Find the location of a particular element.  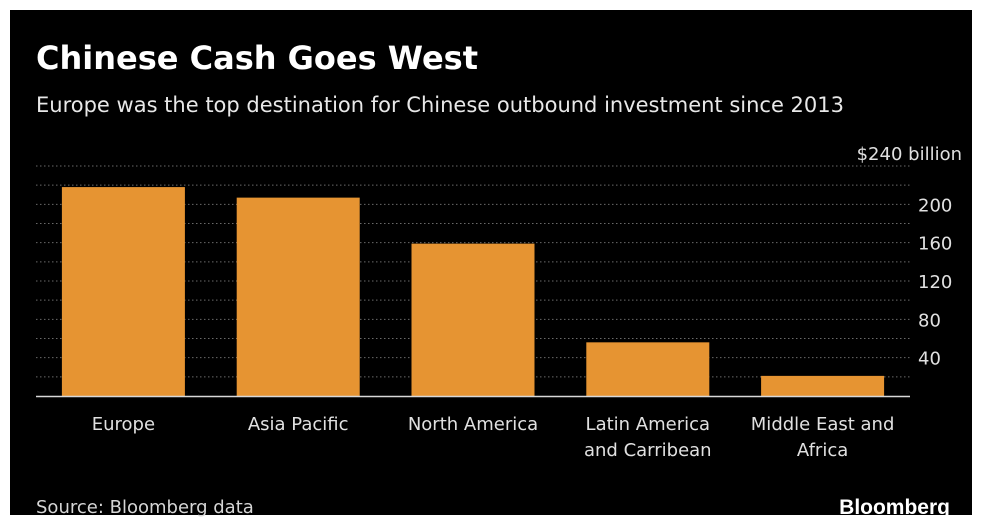

x-tick-label: Latin America is located at coordinates (648, 424).